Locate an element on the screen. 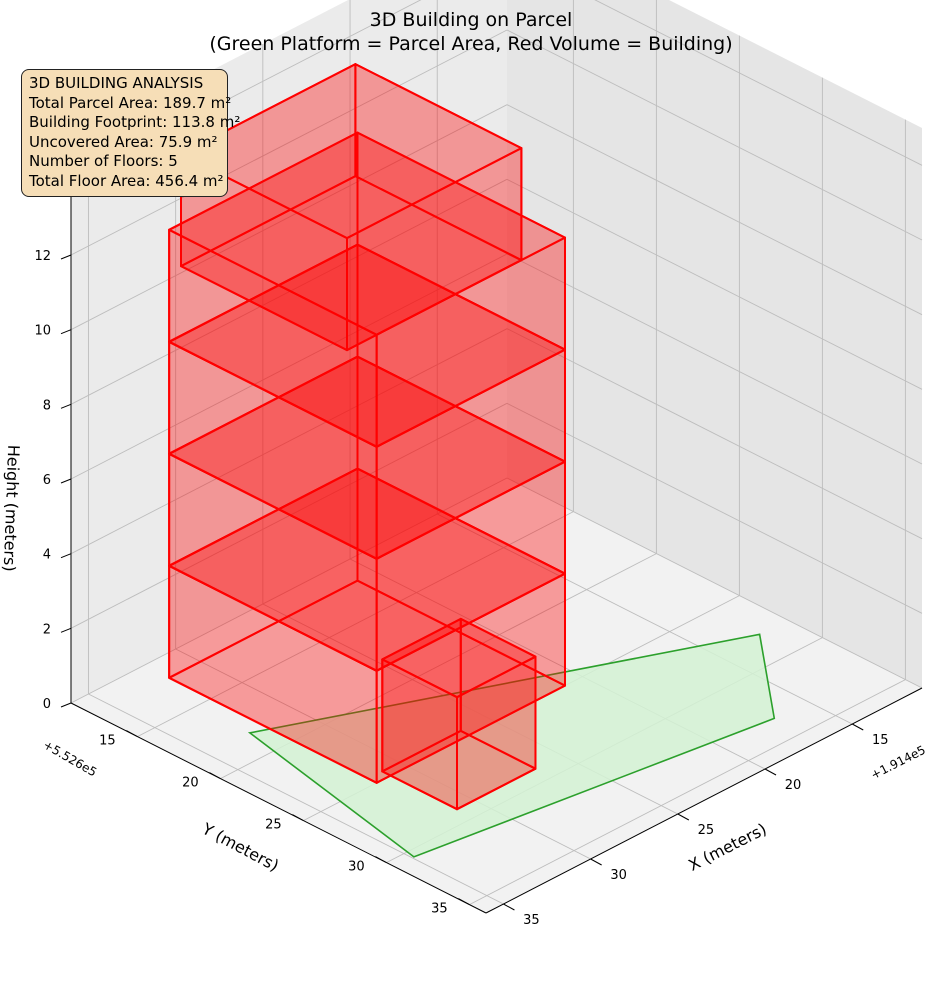  z-tick-label: 0 is located at coordinates (47, 704).